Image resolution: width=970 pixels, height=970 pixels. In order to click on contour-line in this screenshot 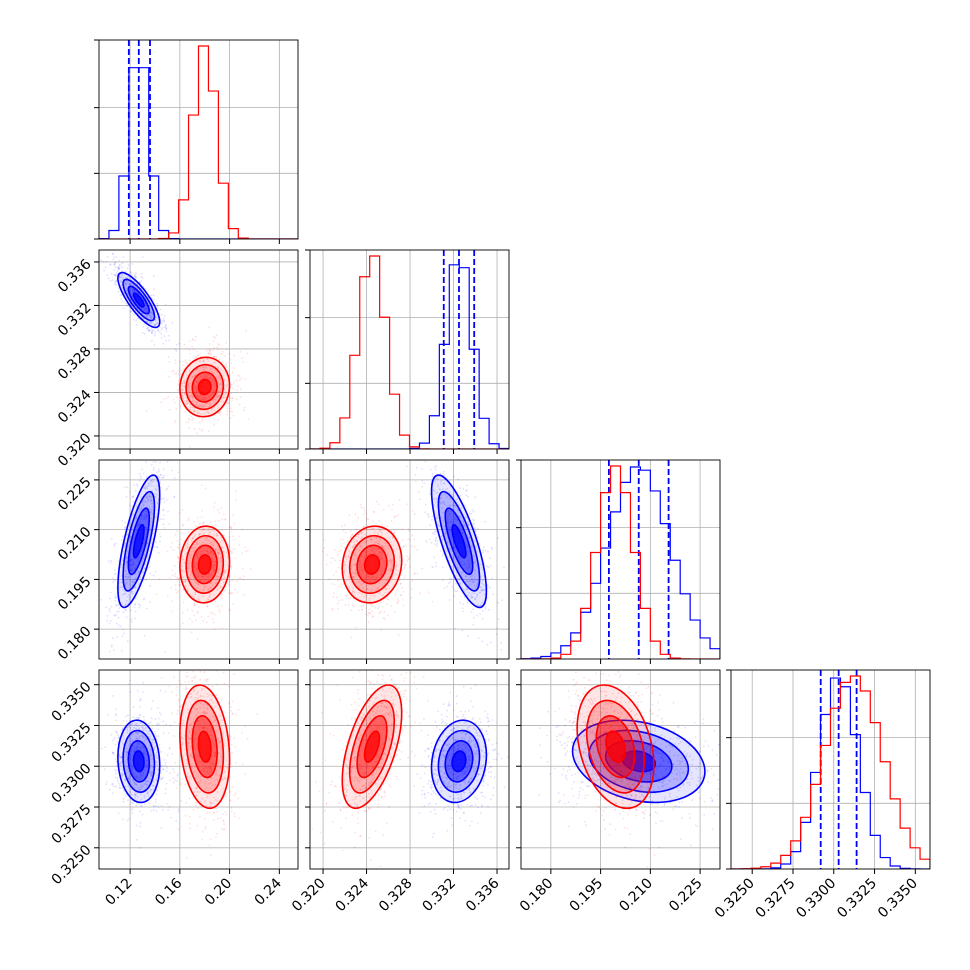, I will do `click(139, 300)`.